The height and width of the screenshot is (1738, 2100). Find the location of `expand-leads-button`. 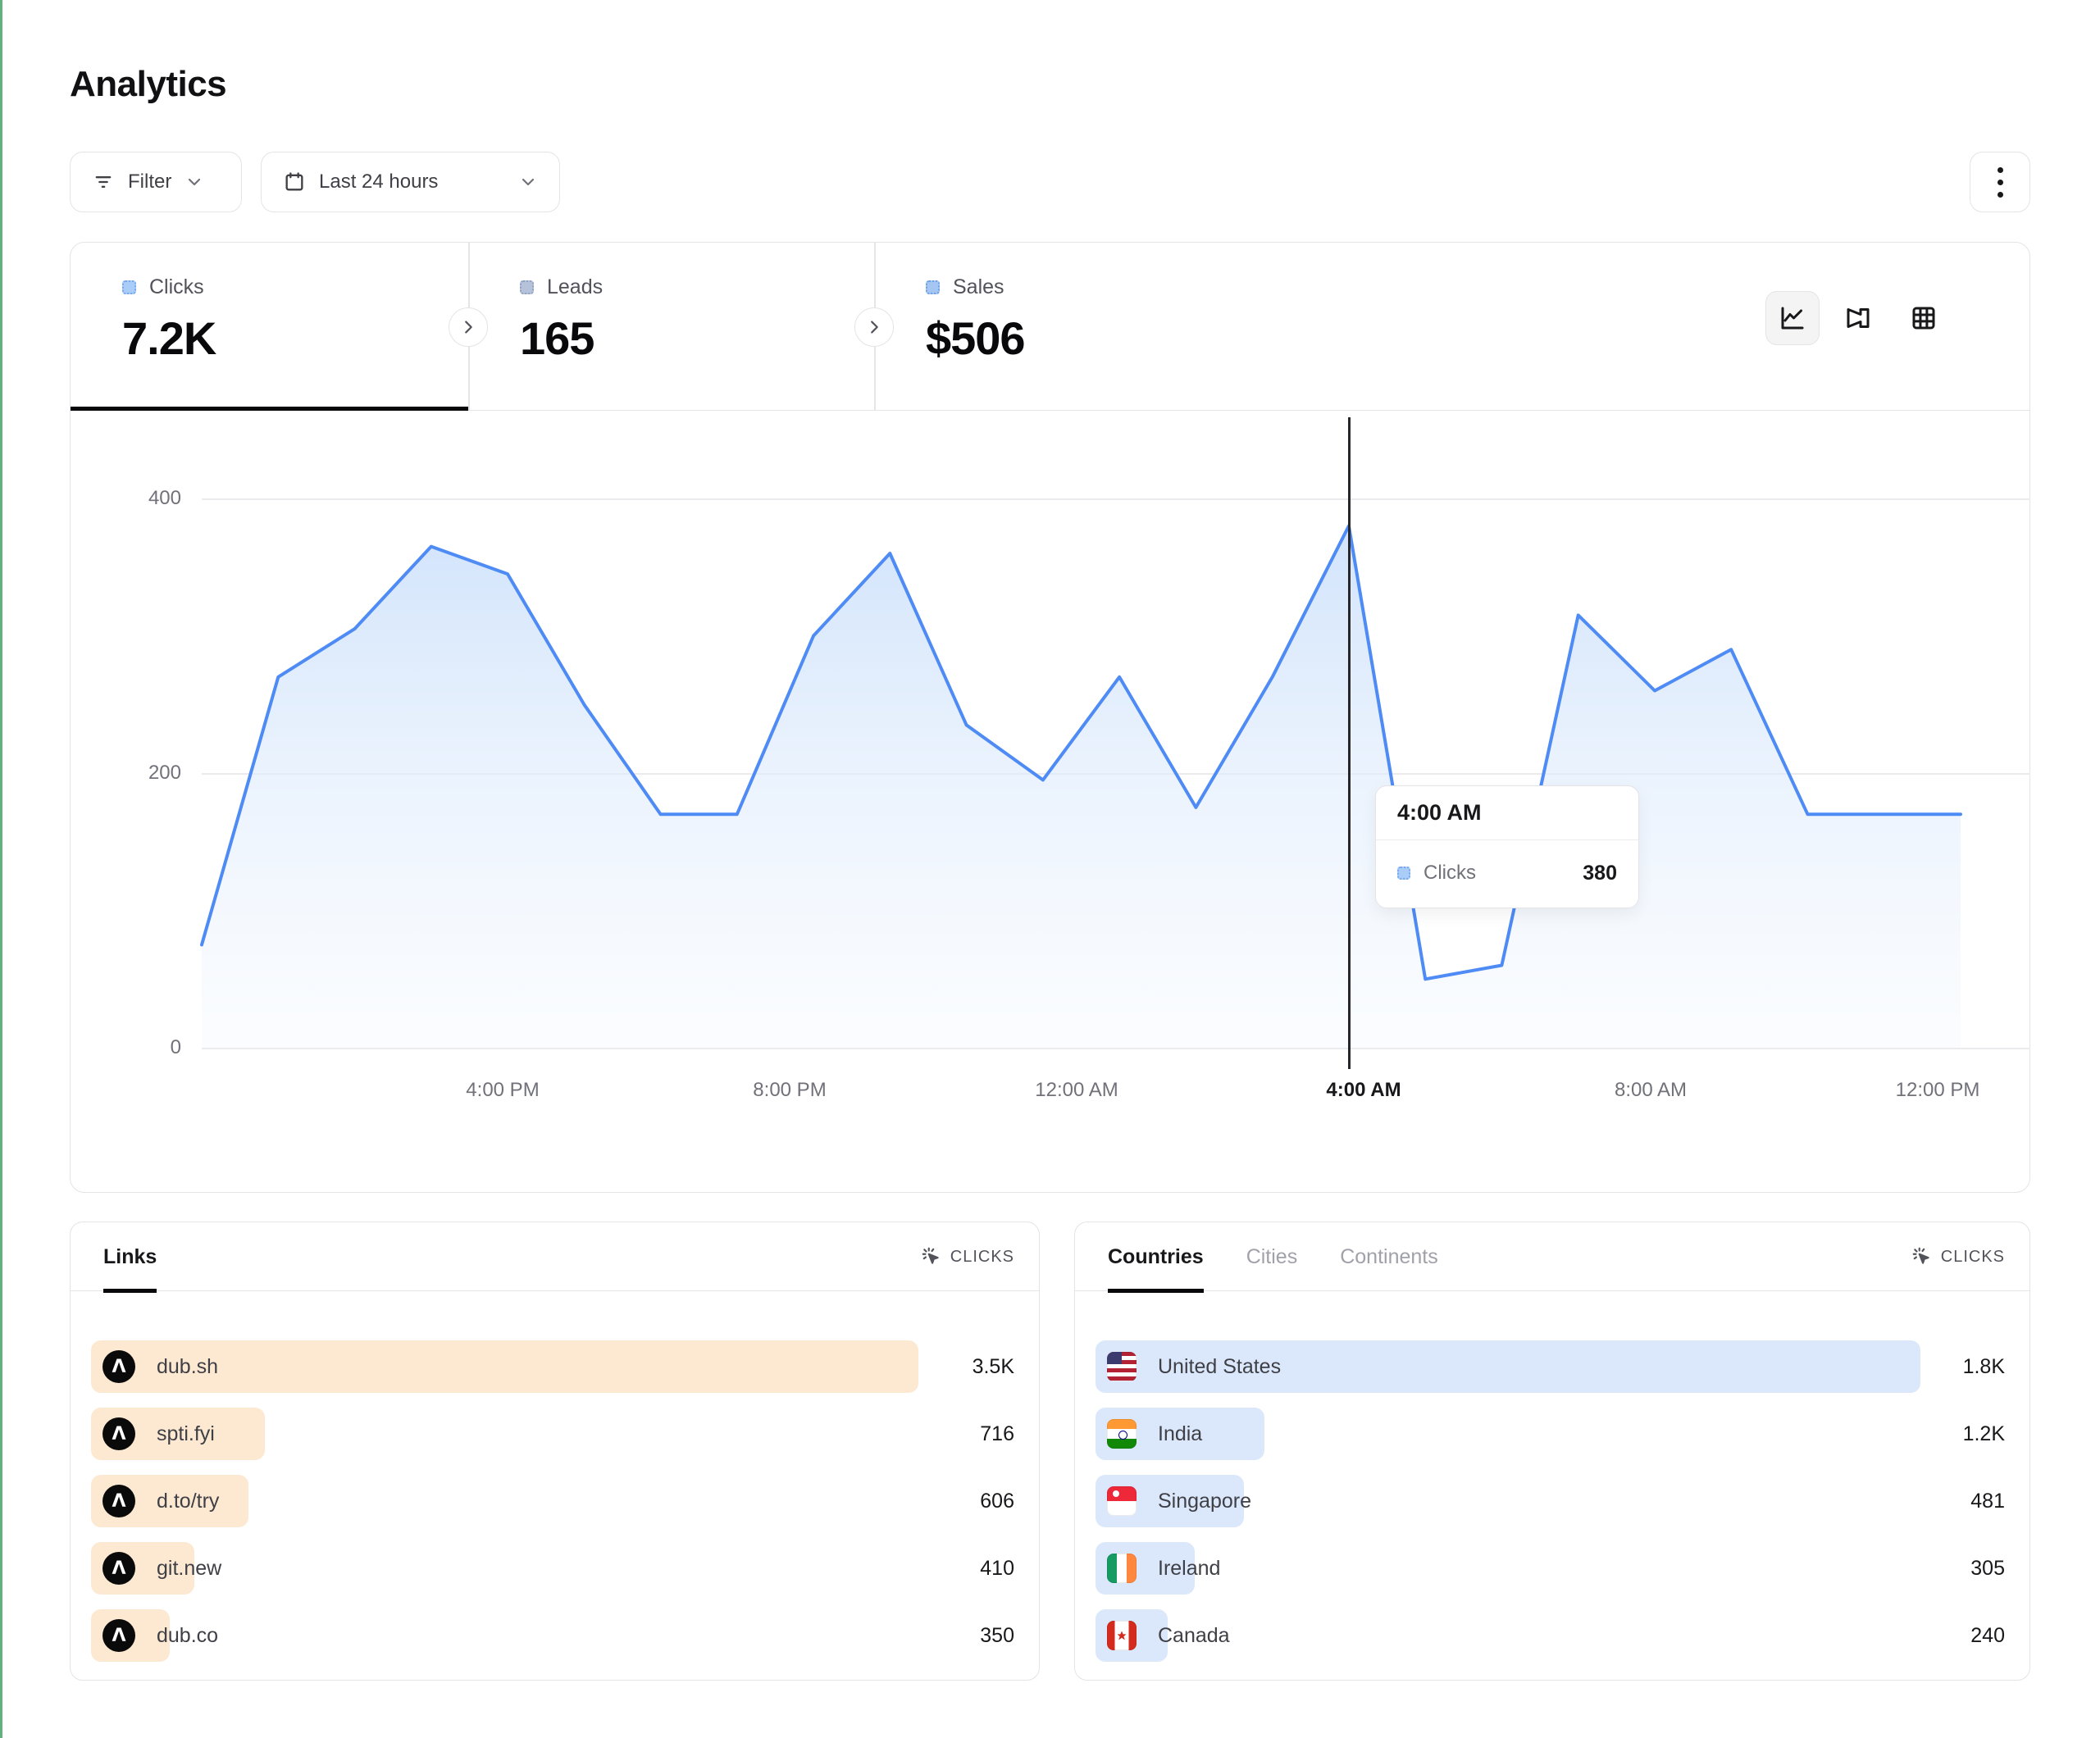

expand-leads-button is located at coordinates (468, 327).